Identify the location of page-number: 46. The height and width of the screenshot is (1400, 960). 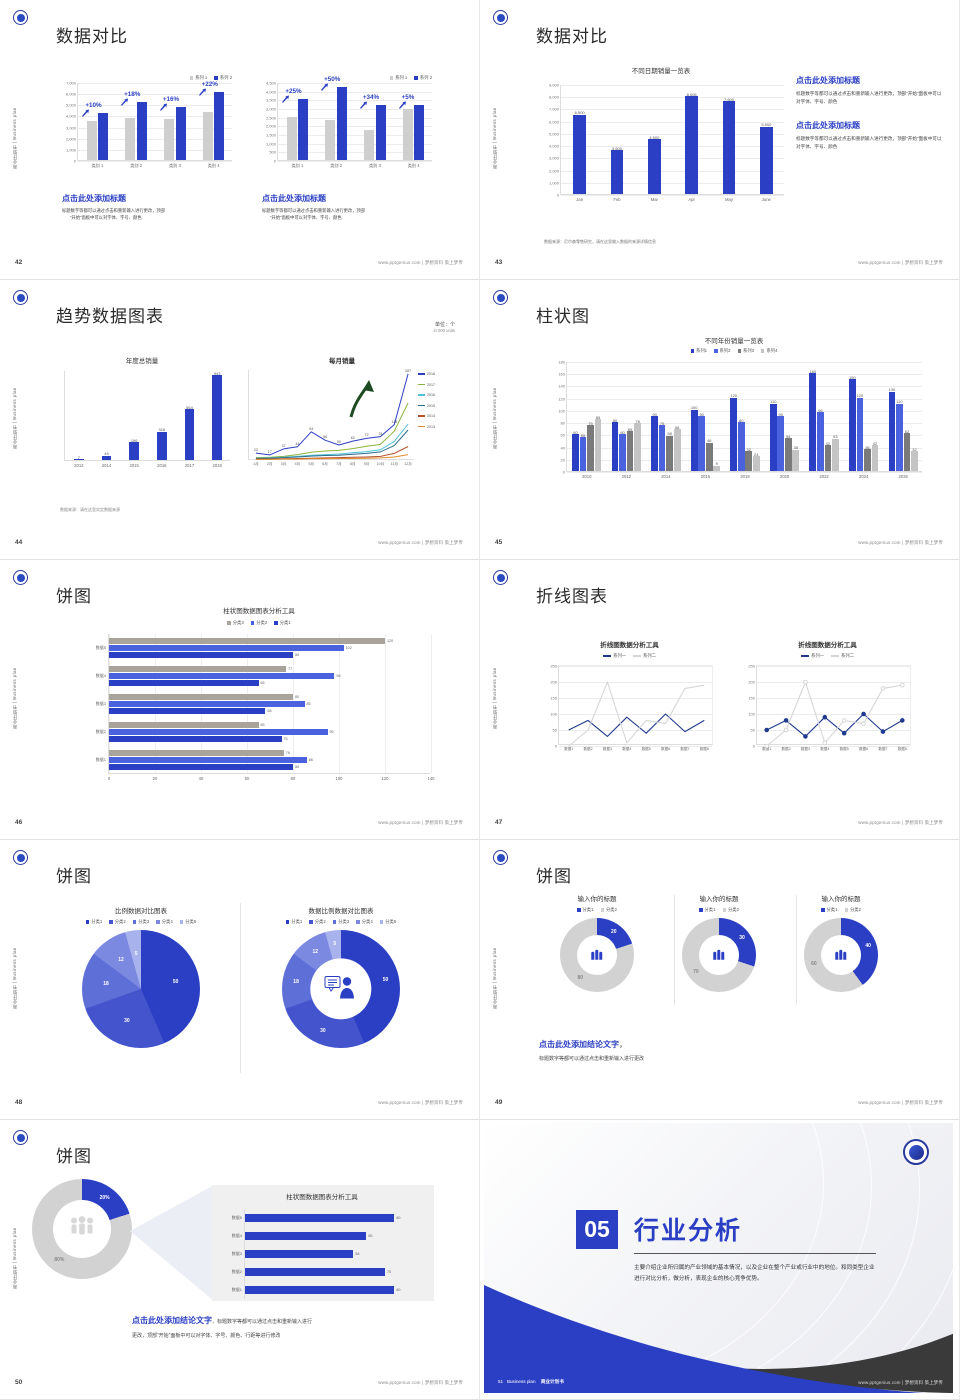
(19, 822).